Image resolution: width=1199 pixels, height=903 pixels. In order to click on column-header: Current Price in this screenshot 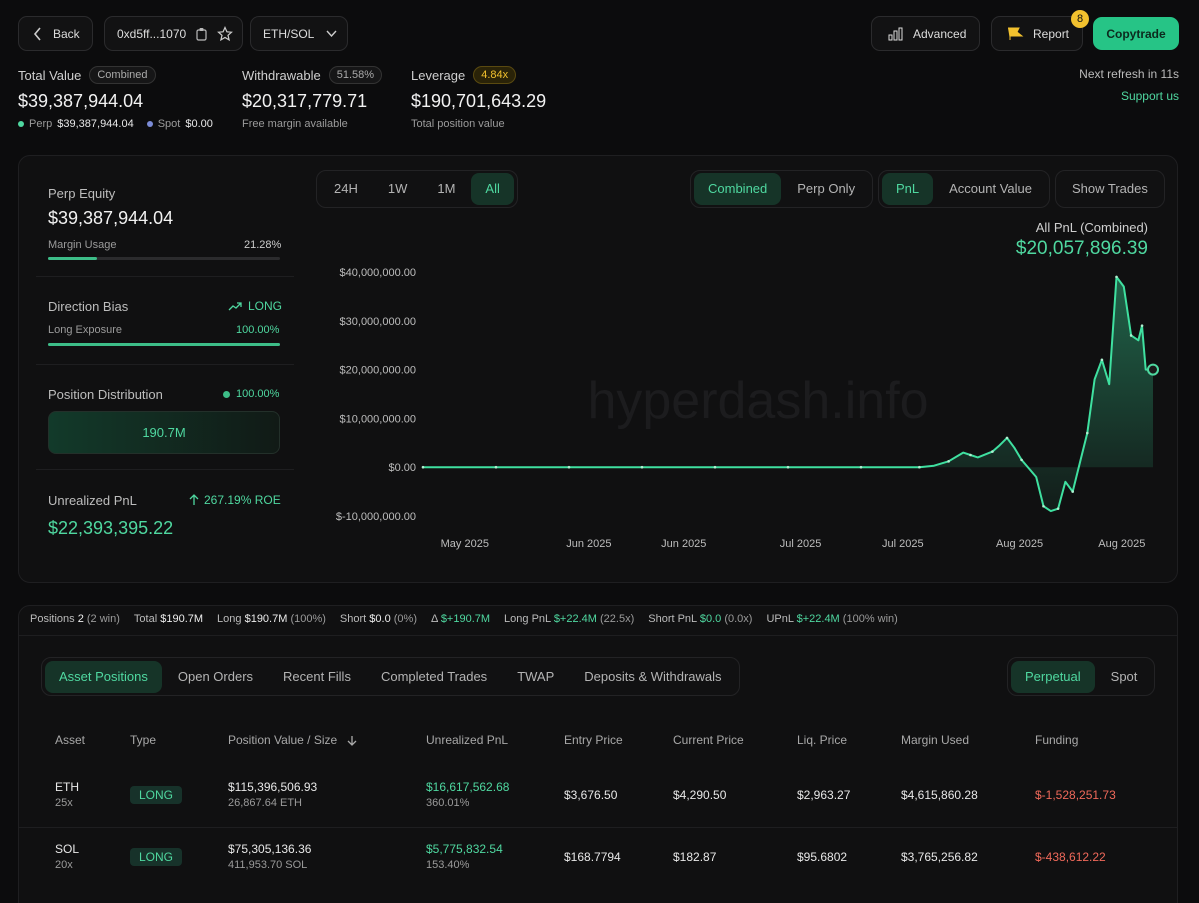, I will do `click(708, 740)`.